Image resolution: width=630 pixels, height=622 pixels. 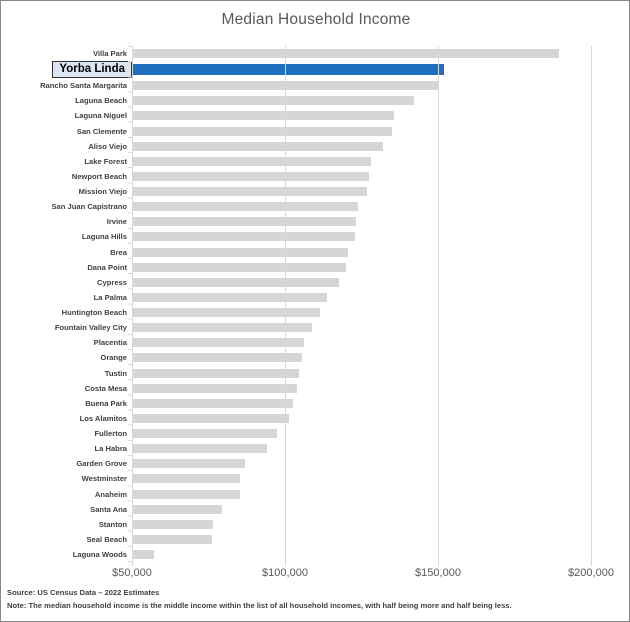 What do you see at coordinates (312, 161) in the screenshot?
I see `bar-row: Lake Forest` at bounding box center [312, 161].